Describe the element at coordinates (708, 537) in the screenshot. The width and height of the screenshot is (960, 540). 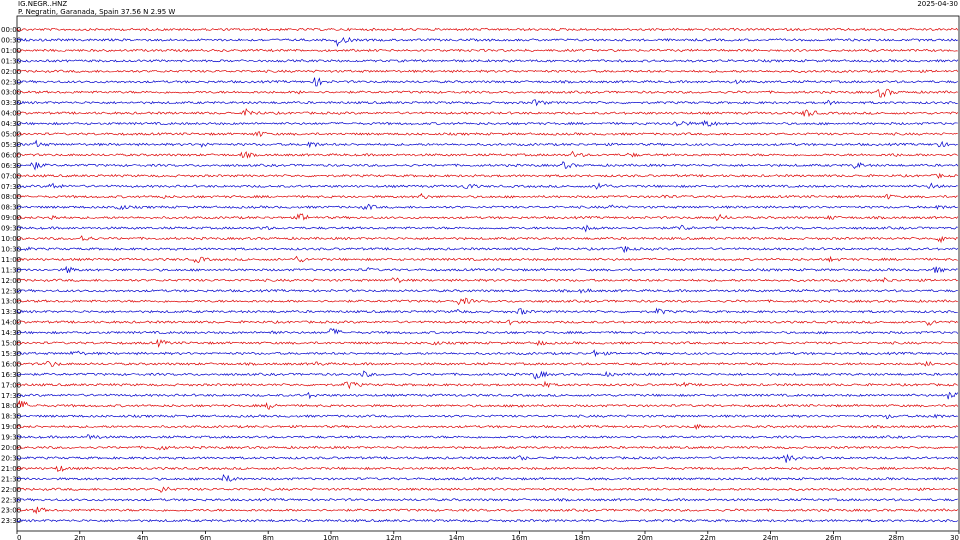
I see `x-tick-label: 22m` at that location.